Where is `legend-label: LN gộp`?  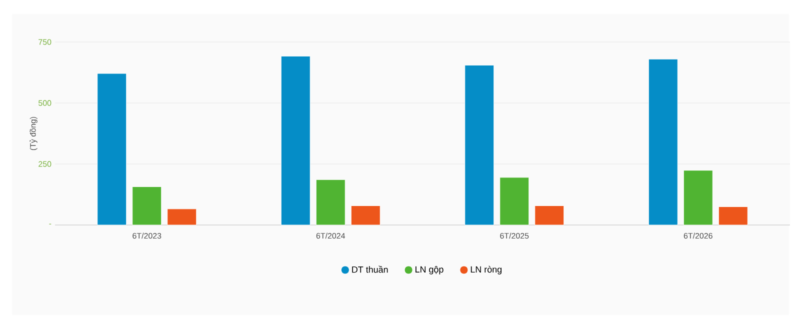 legend-label: LN gộp is located at coordinates (430, 270).